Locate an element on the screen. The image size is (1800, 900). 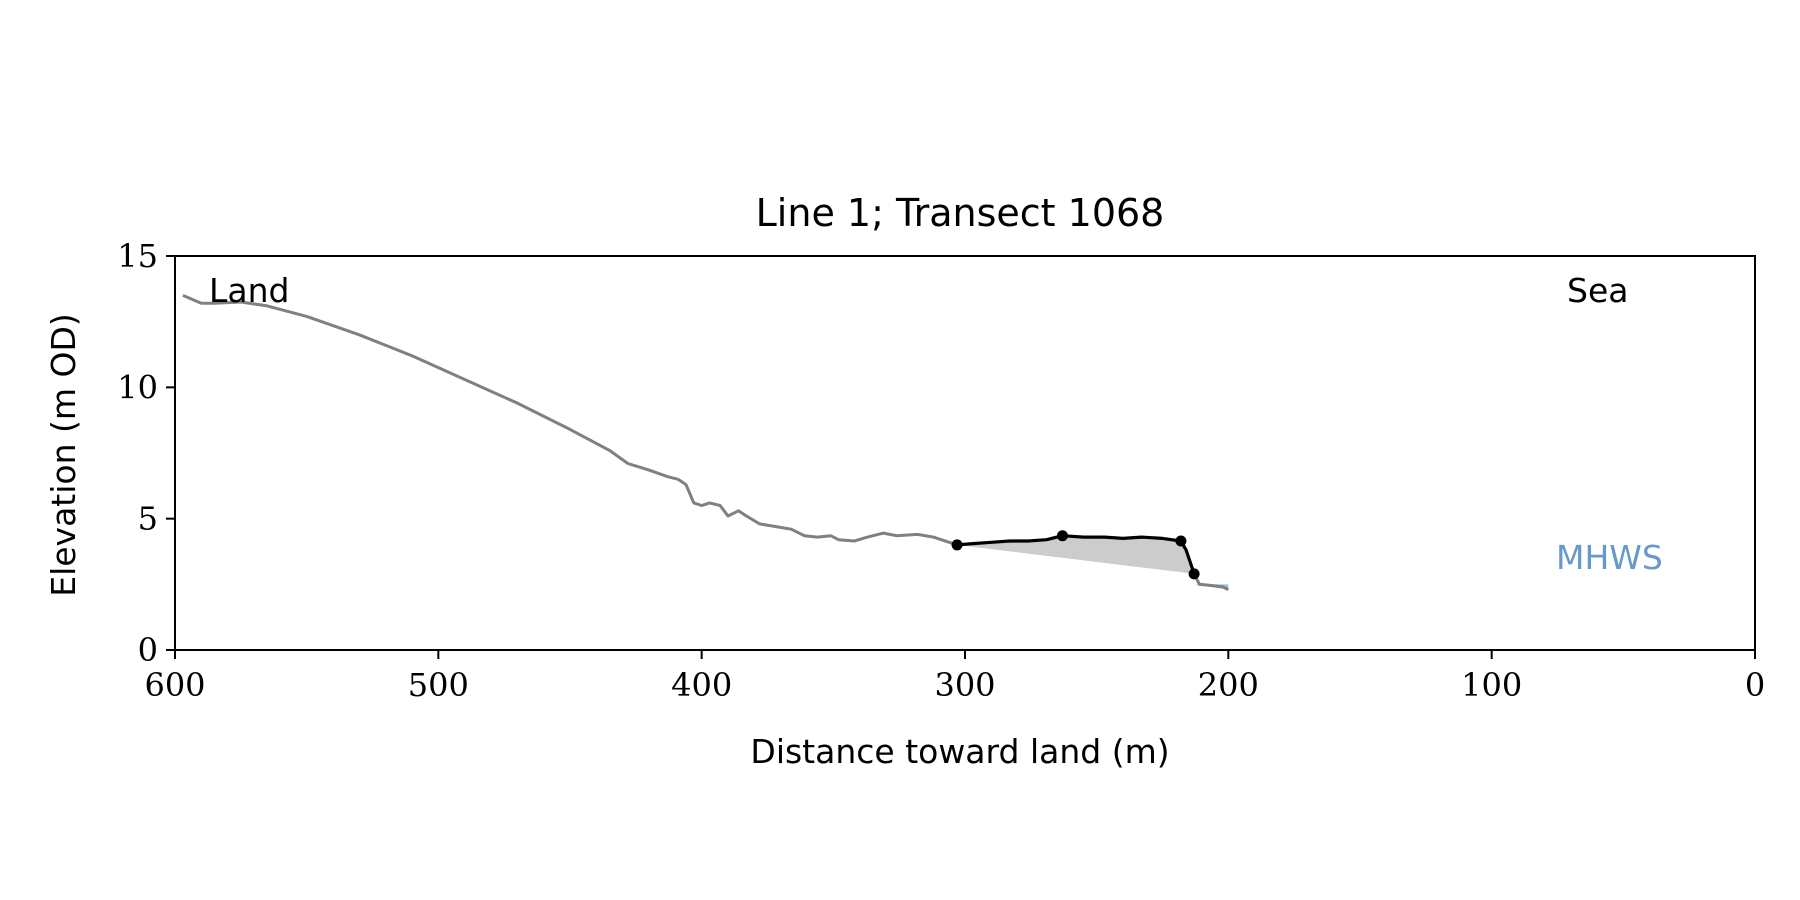
y-tick-label: 5 is located at coordinates (148, 519).